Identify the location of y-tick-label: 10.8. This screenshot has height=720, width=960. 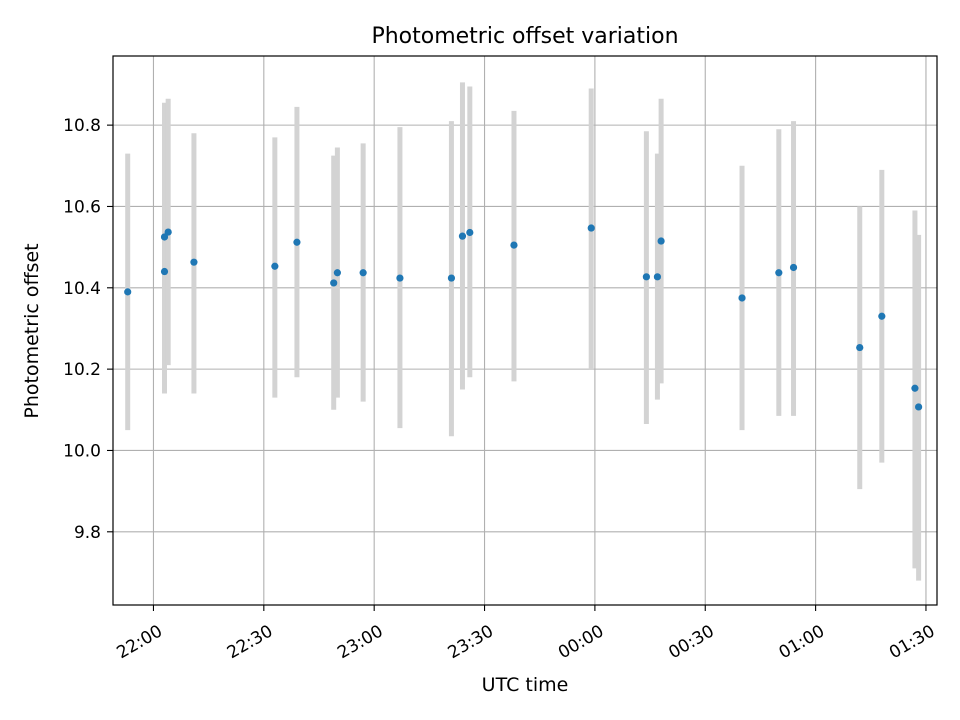
(82, 126).